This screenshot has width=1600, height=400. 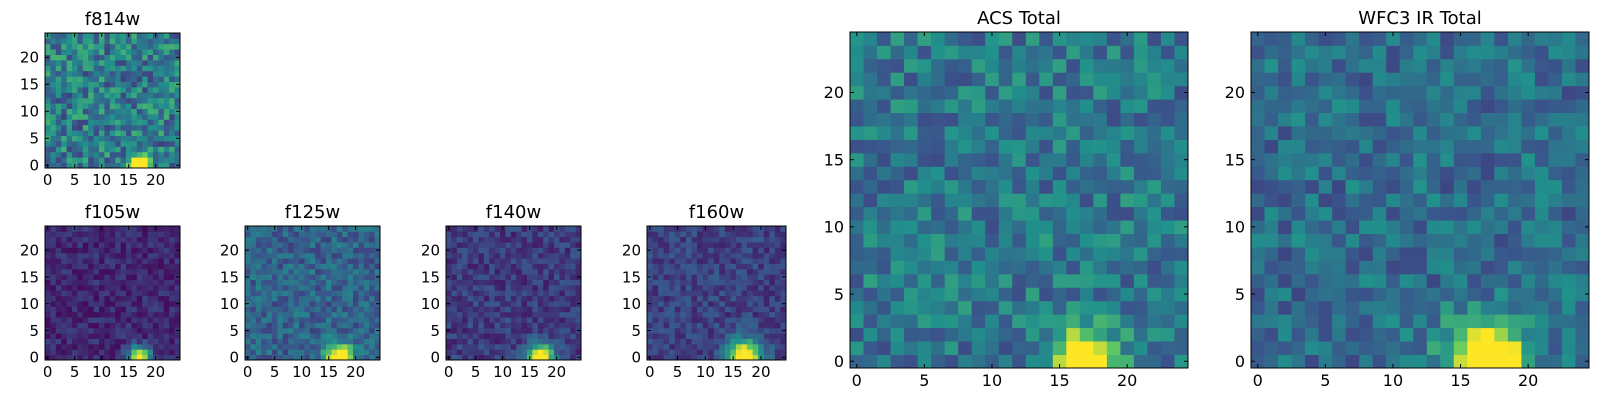 What do you see at coordinates (101, 372) in the screenshot?
I see `x-tick-label: 10` at bounding box center [101, 372].